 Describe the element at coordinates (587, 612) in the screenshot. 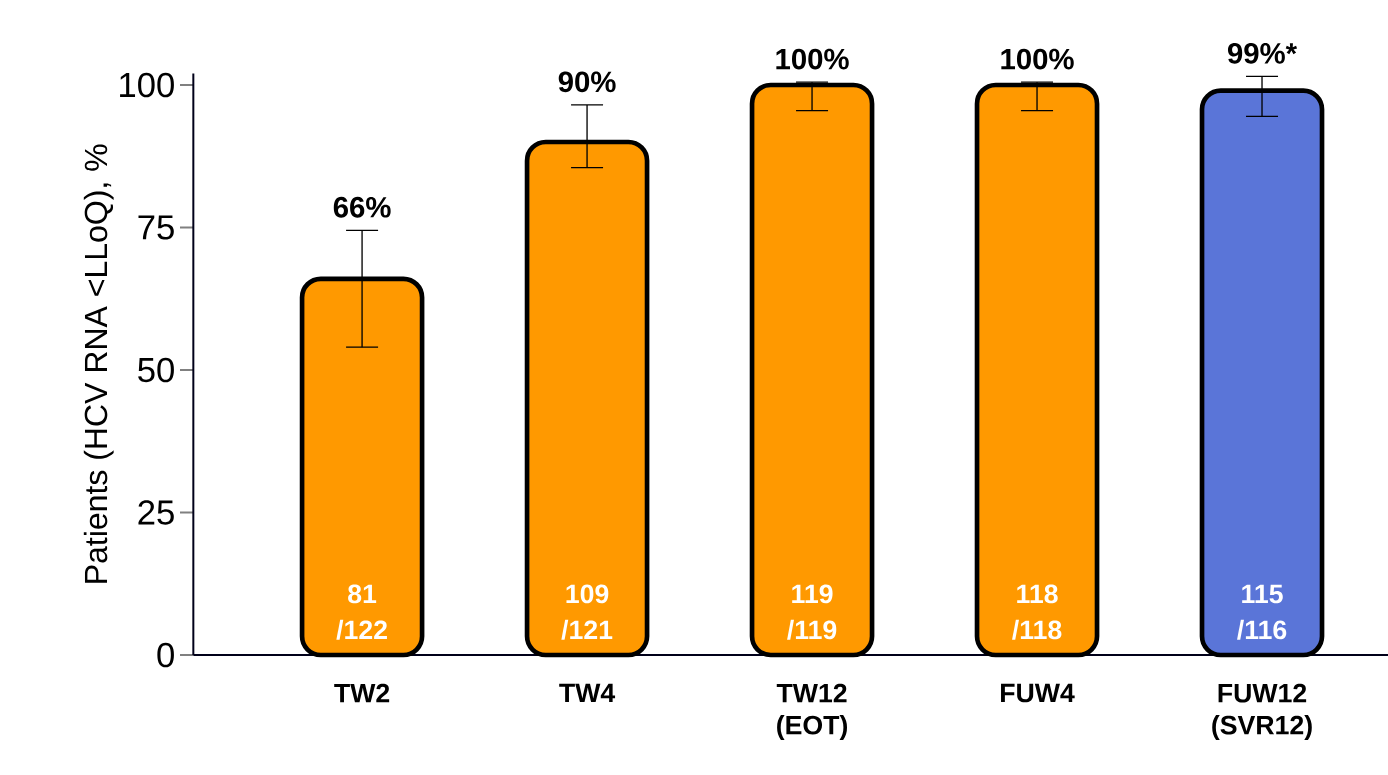

I see `annotation: 109 /121` at that location.